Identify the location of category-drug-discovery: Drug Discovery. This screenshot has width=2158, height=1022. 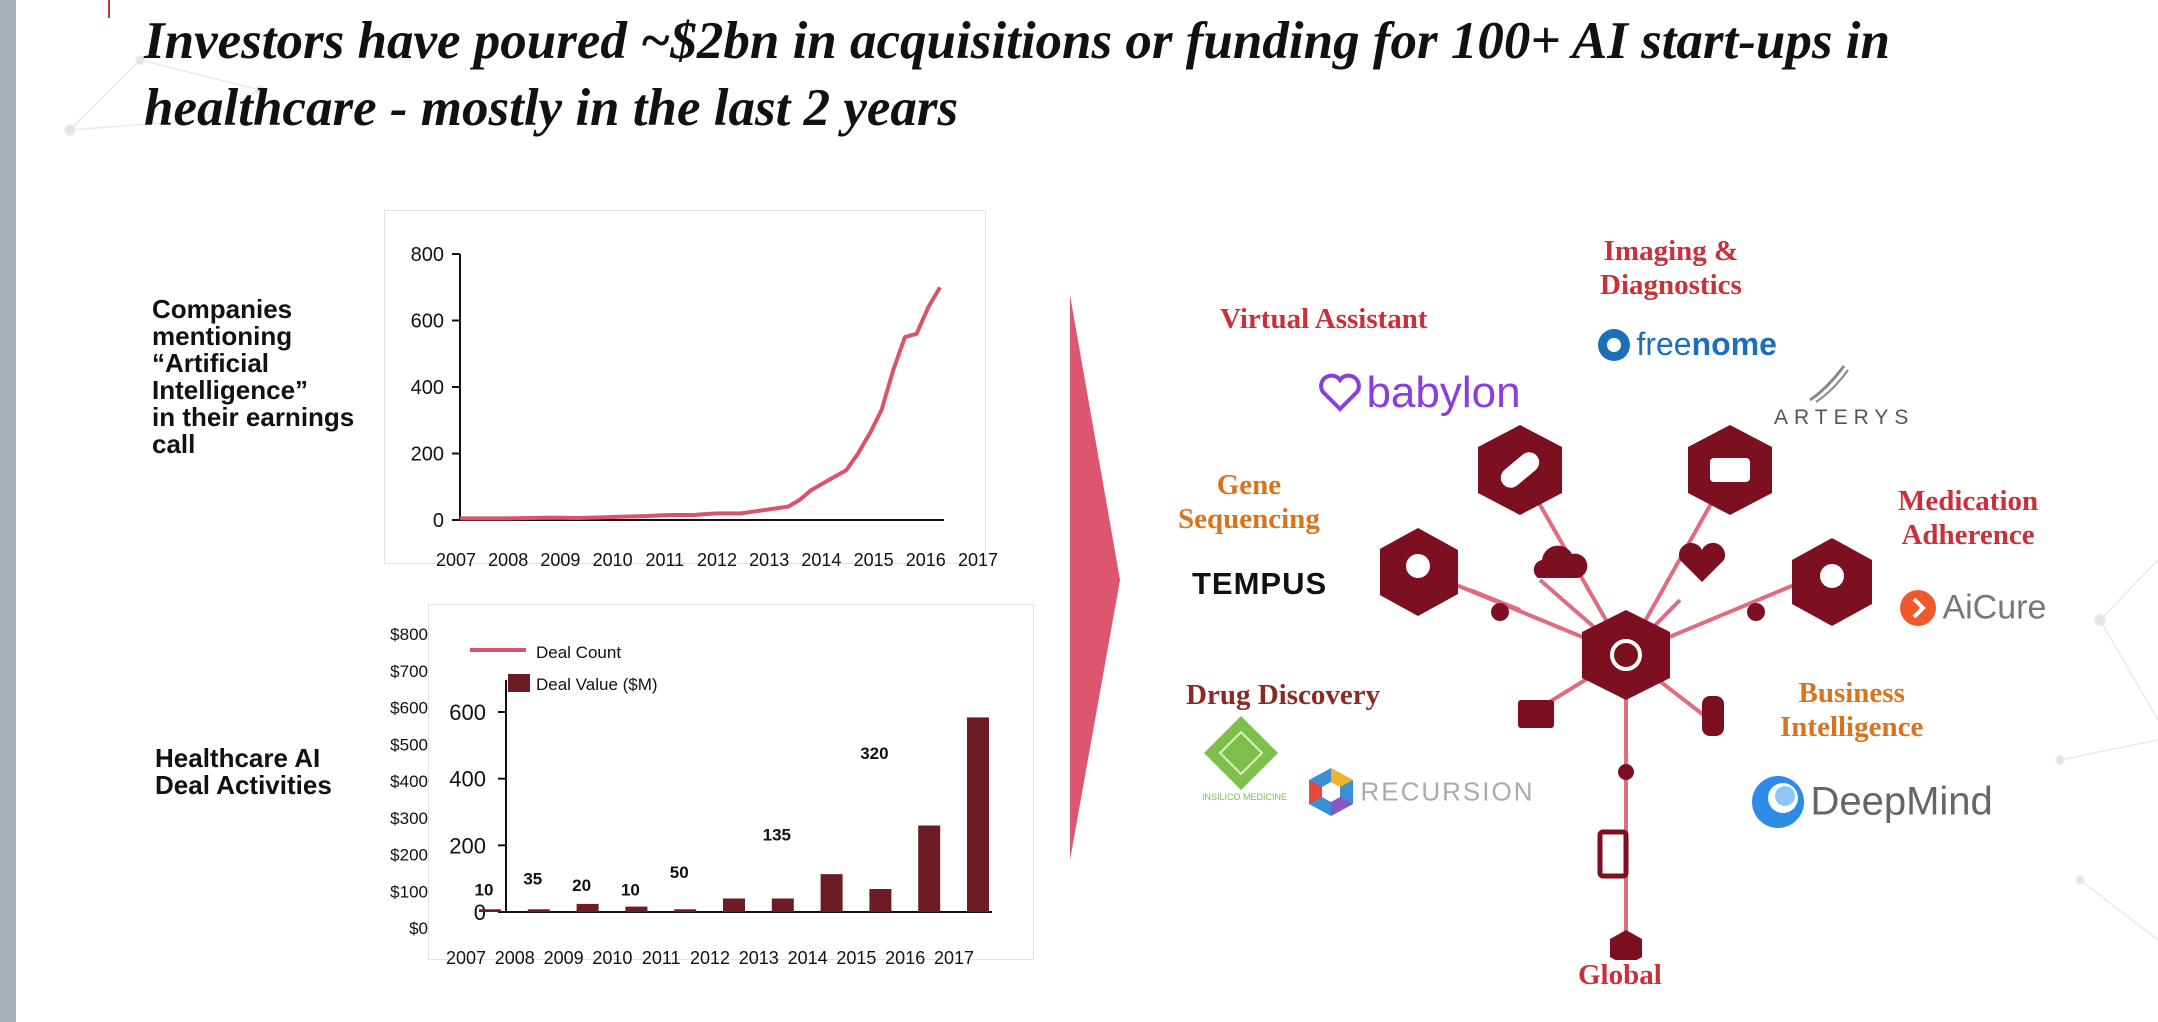
(1283, 695).